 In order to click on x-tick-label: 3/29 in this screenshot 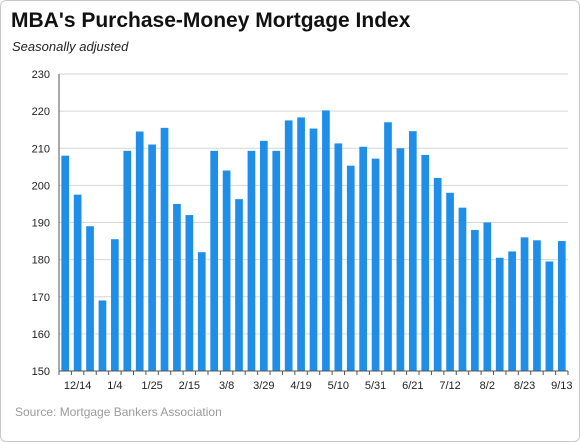, I will do `click(263, 386)`.